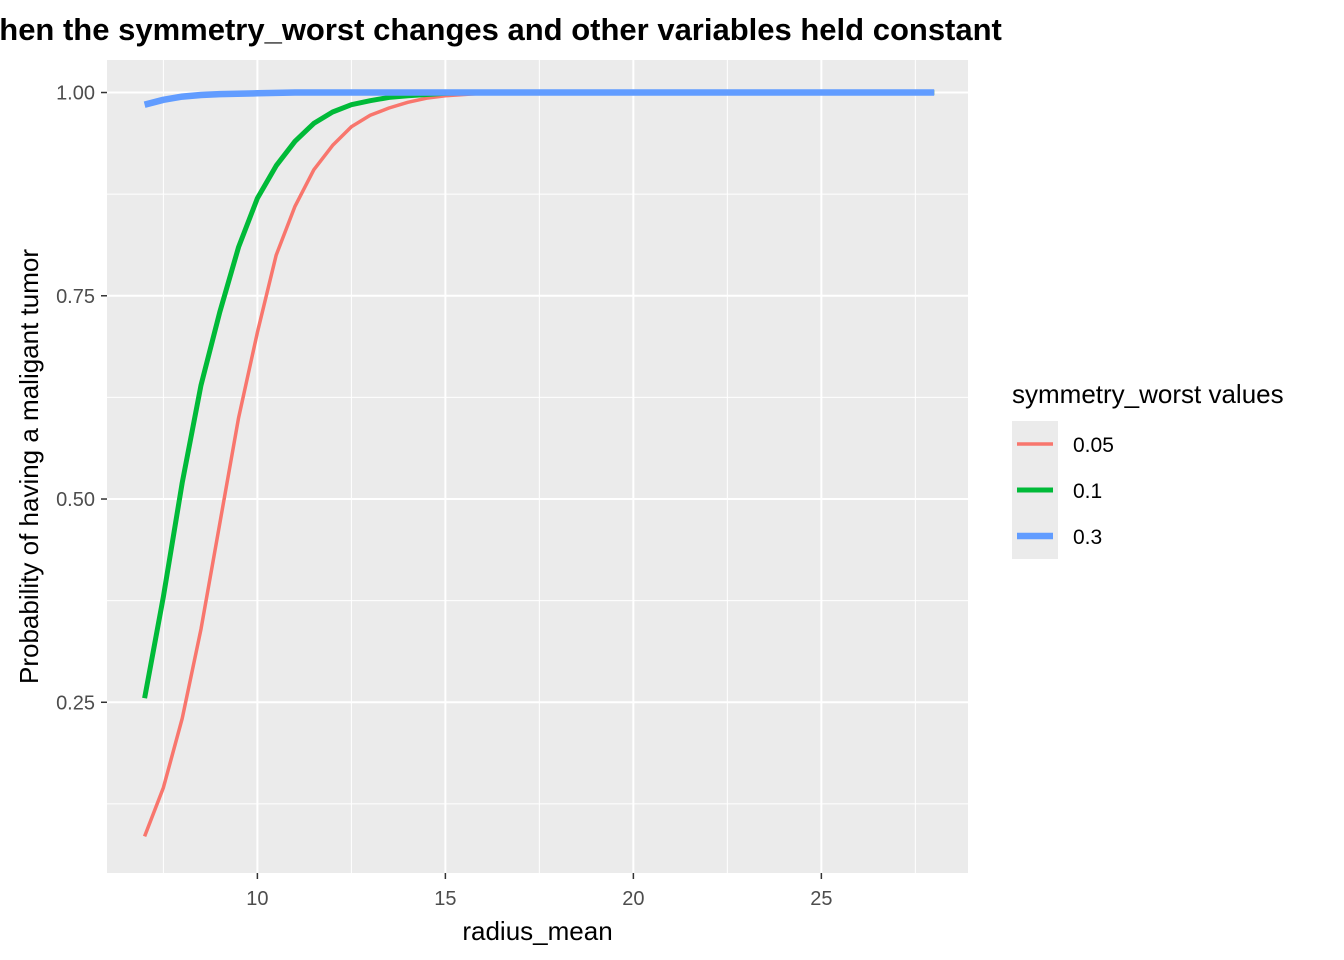 The image size is (1344, 960). I want to click on x-tick-label: 15, so click(445, 899).